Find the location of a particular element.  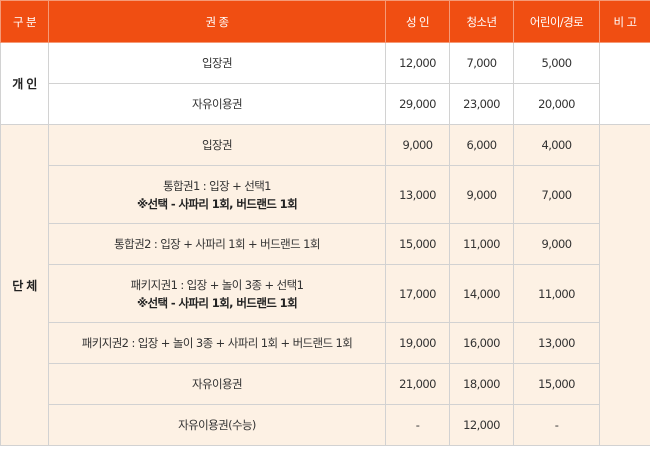

price-youth: 18,000 is located at coordinates (481, 384).